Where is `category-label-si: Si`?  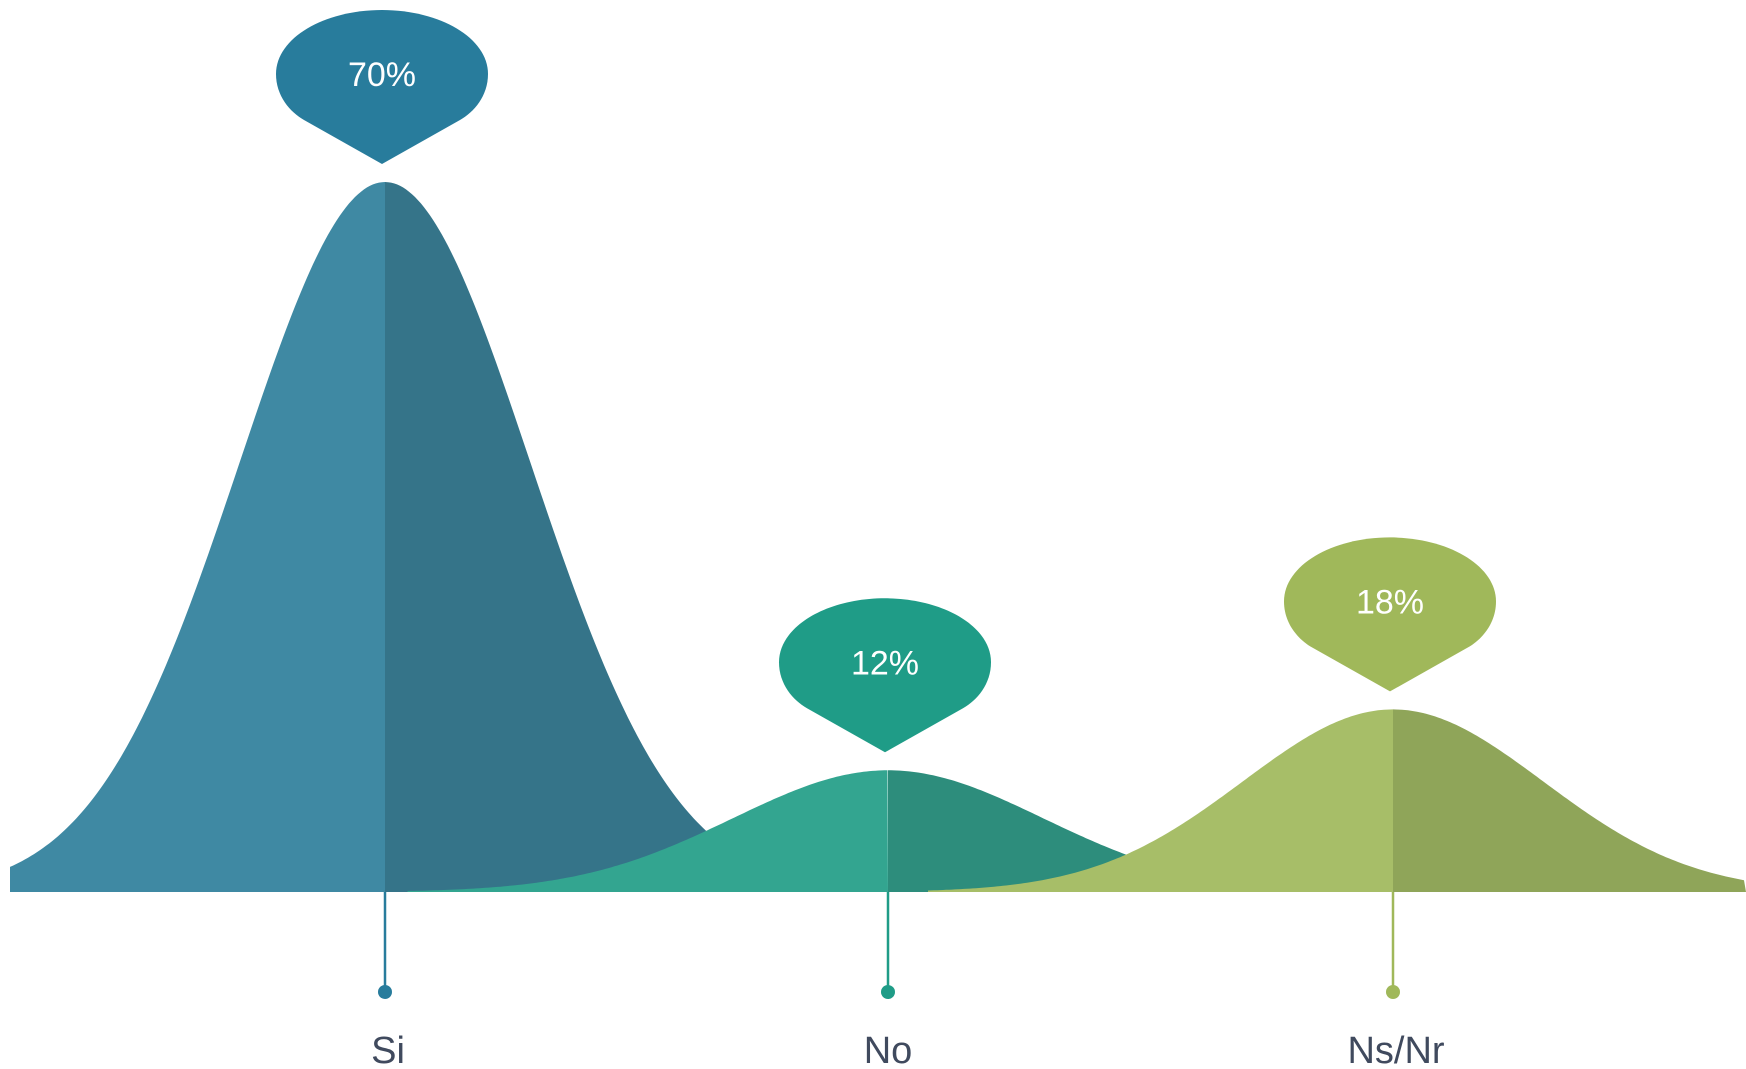 category-label-si: Si is located at coordinates (388, 1049).